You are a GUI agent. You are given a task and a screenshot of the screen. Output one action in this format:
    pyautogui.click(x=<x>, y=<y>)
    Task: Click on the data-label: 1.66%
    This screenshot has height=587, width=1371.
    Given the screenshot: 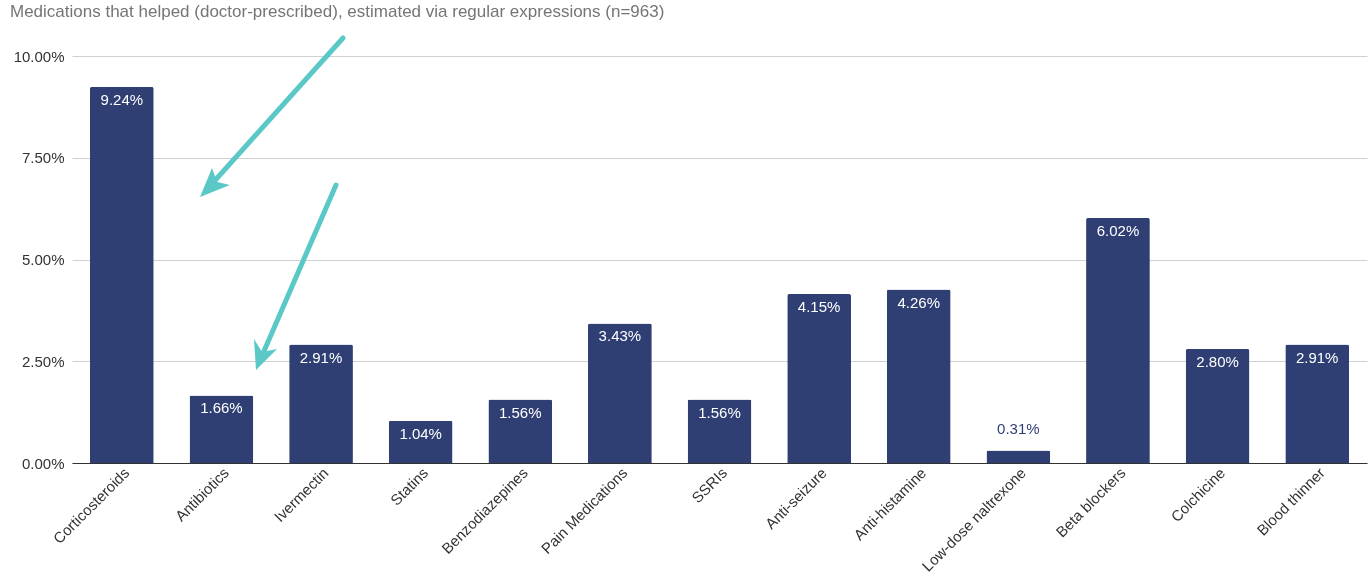 What is the action you would take?
    pyautogui.click(x=221, y=408)
    